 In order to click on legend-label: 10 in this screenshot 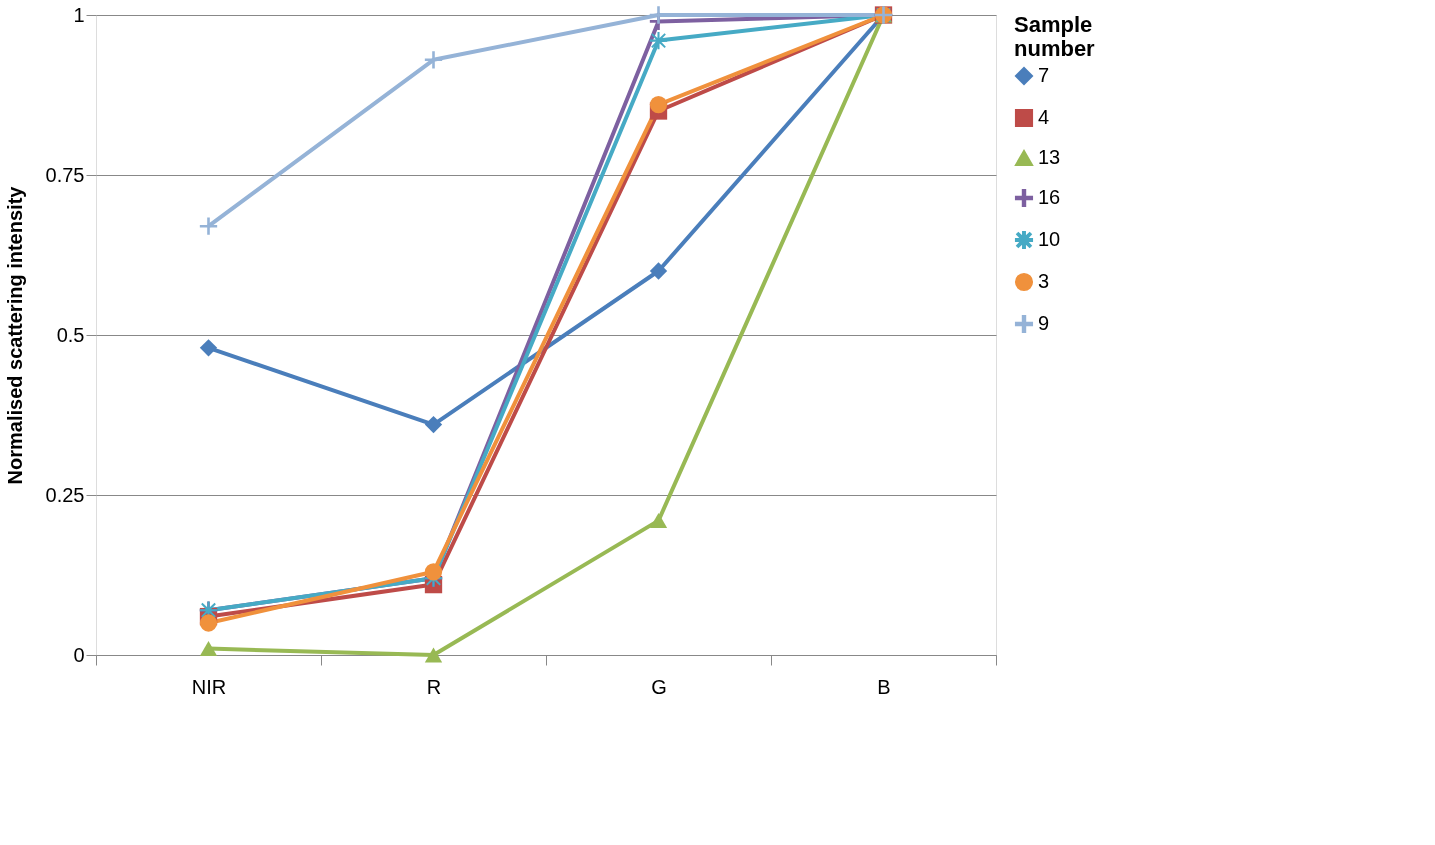, I will do `click(1049, 239)`.